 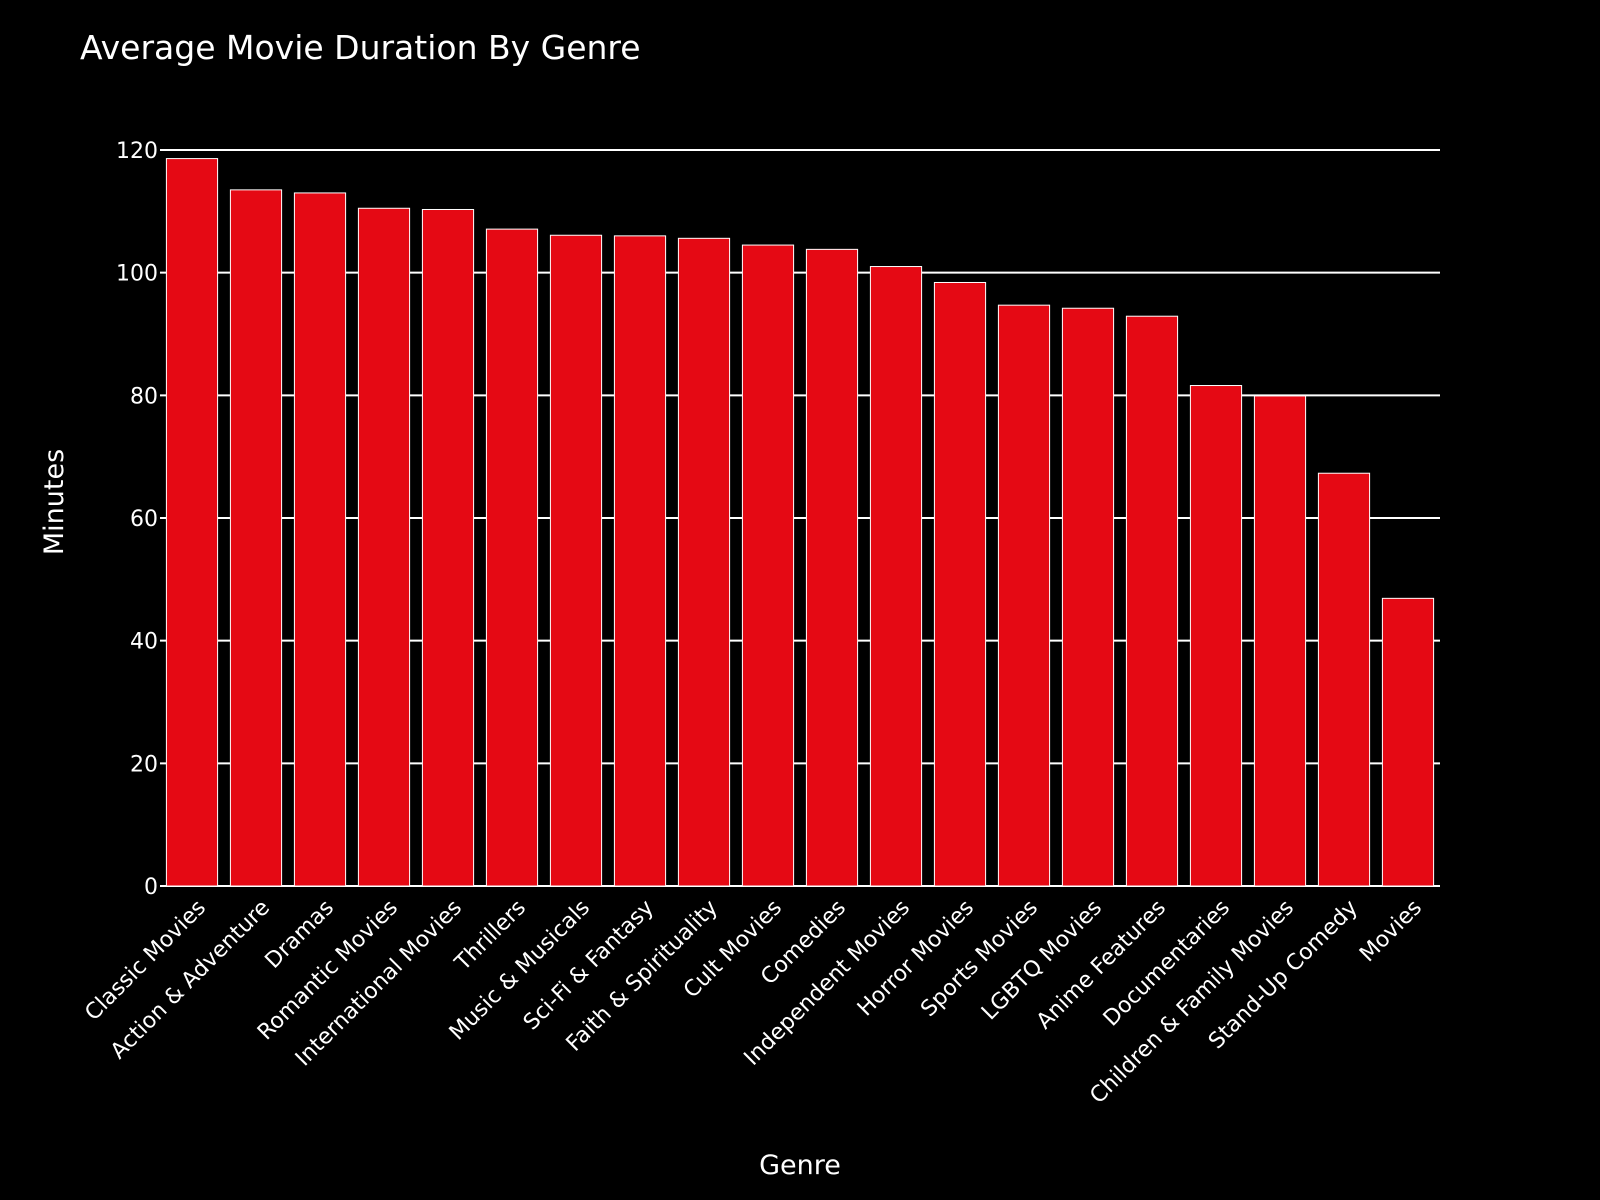 I want to click on y-tick-label: 100, so click(x=137, y=274).